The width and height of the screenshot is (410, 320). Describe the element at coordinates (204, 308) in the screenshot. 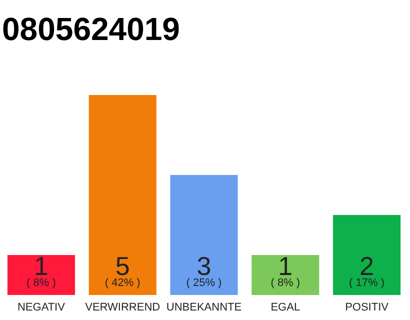

I see `x-tick-label: UNBEKANNTE` at that location.